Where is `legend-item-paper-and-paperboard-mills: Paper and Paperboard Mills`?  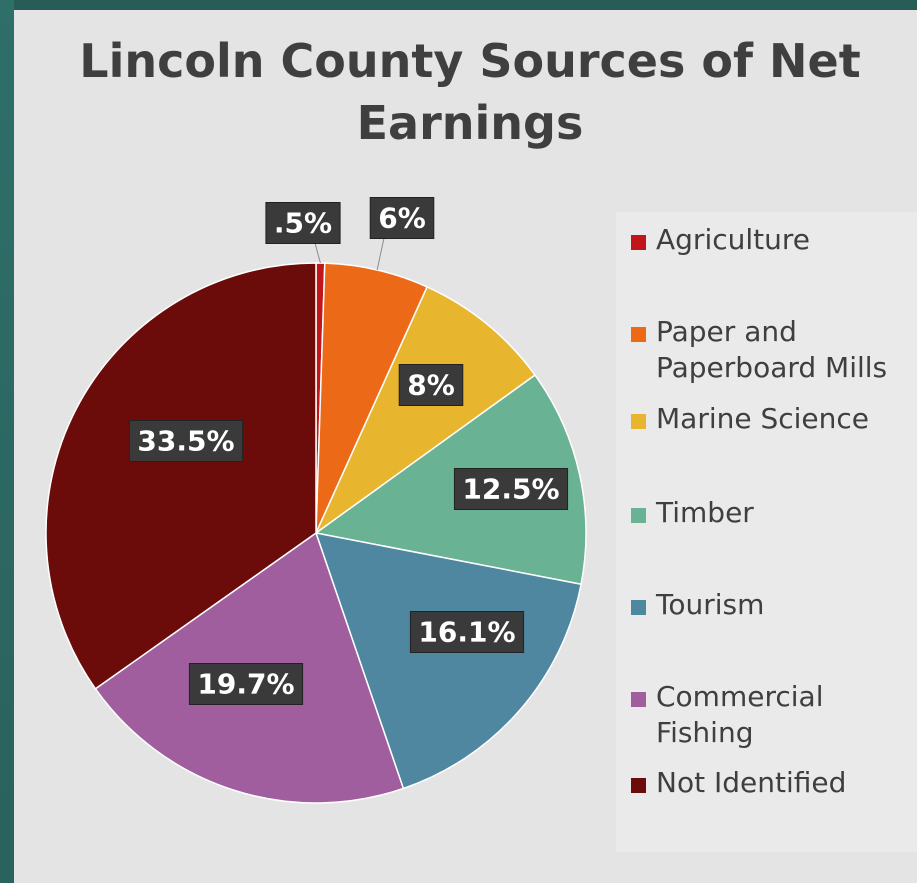
legend-item-paper-and-paperboard-mills: Paper and Paperboard Mills is located at coordinates (774, 350).